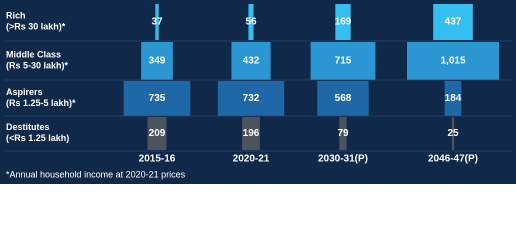 The width and height of the screenshot is (516, 240). I want to click on row-label: Destitutes, so click(28, 127).